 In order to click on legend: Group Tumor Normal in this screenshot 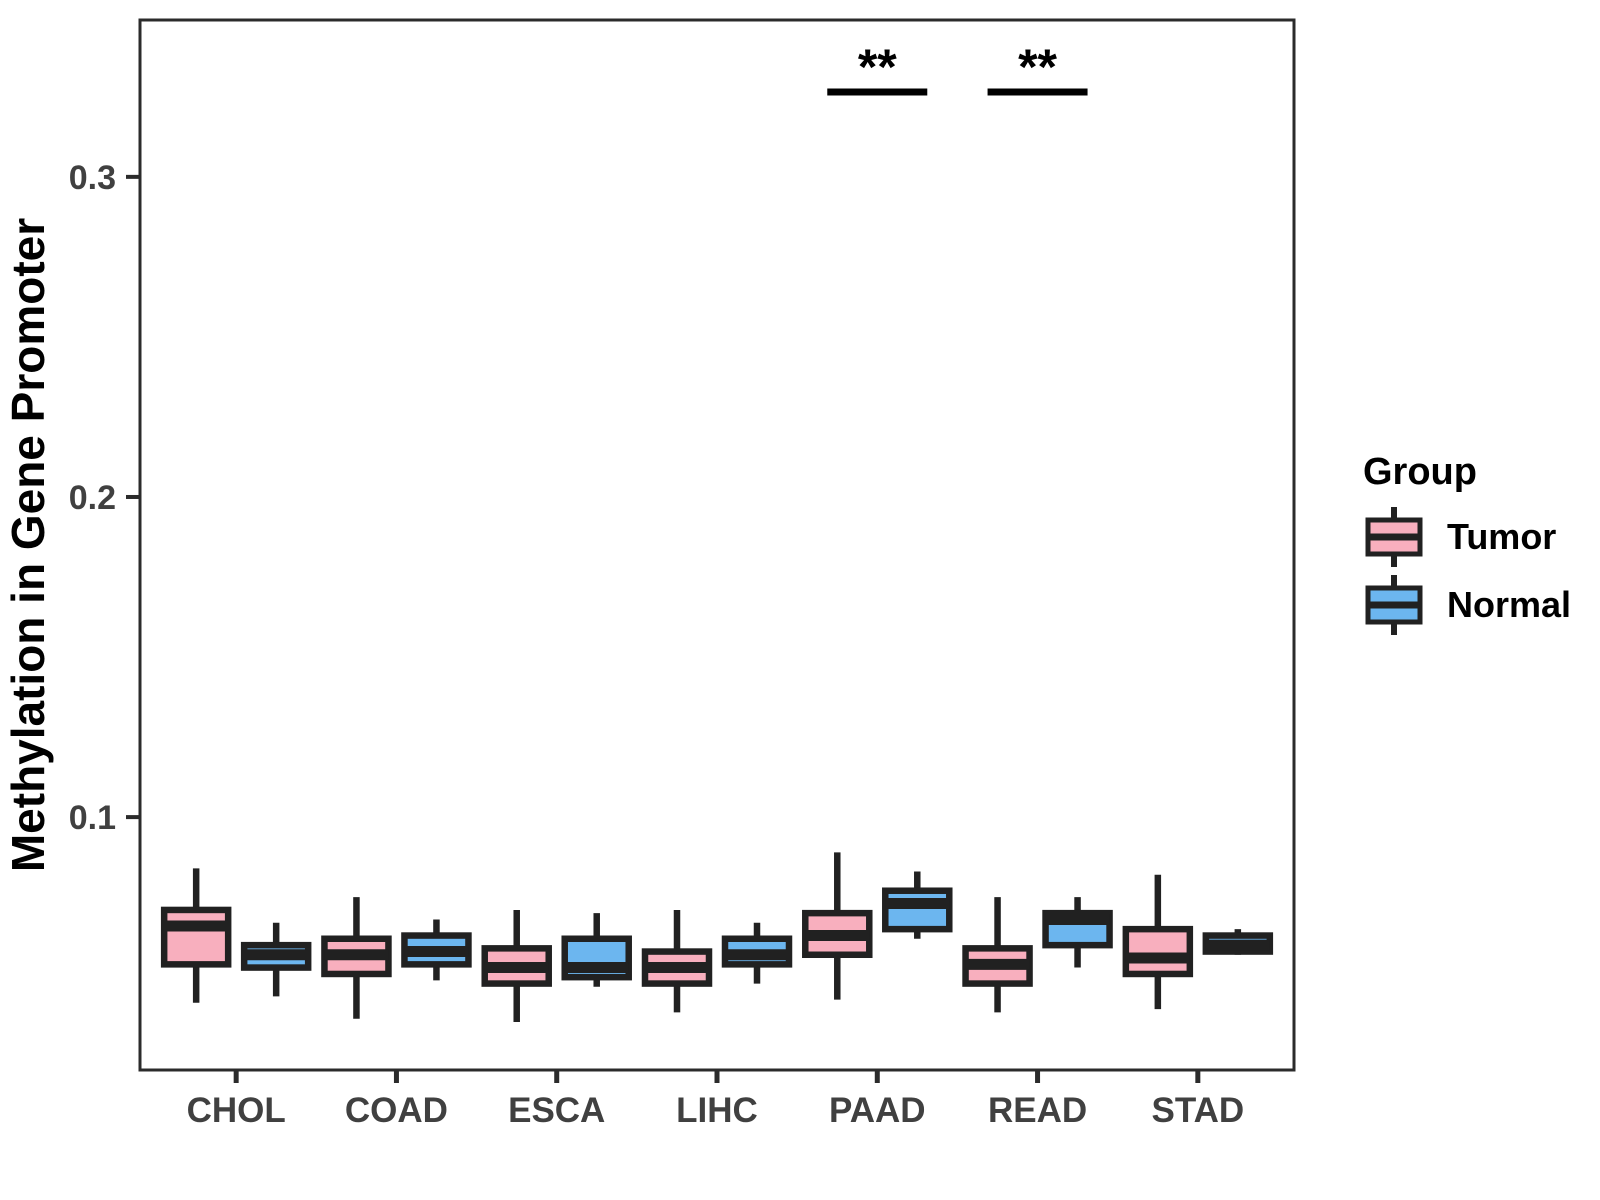, I will do `click(1467, 543)`.